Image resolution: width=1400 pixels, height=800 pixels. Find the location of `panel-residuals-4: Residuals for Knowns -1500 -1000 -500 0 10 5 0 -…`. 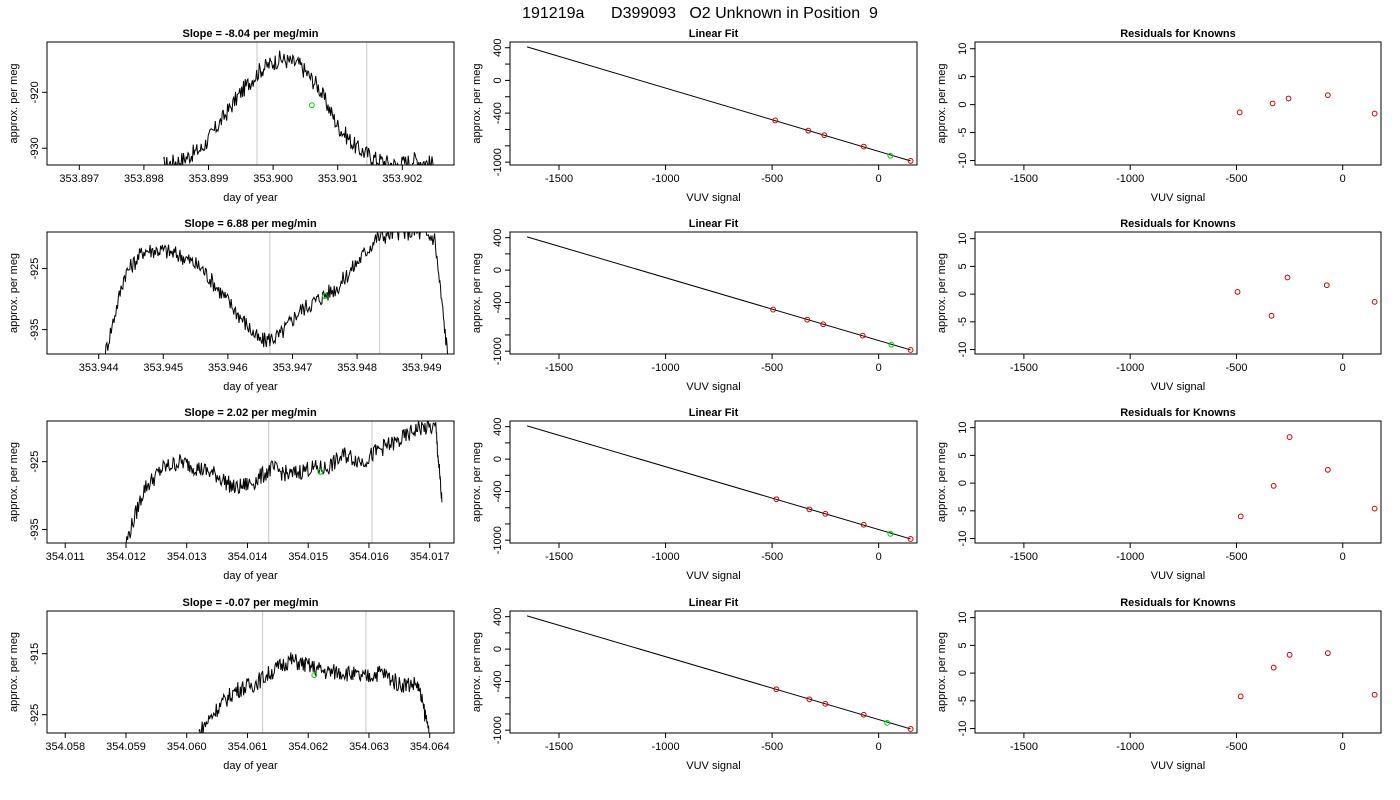

panel-residuals-4: Residuals for Knowns -1500 -1000 -500 0 10 5 0 -… is located at coordinates (1159, 684).